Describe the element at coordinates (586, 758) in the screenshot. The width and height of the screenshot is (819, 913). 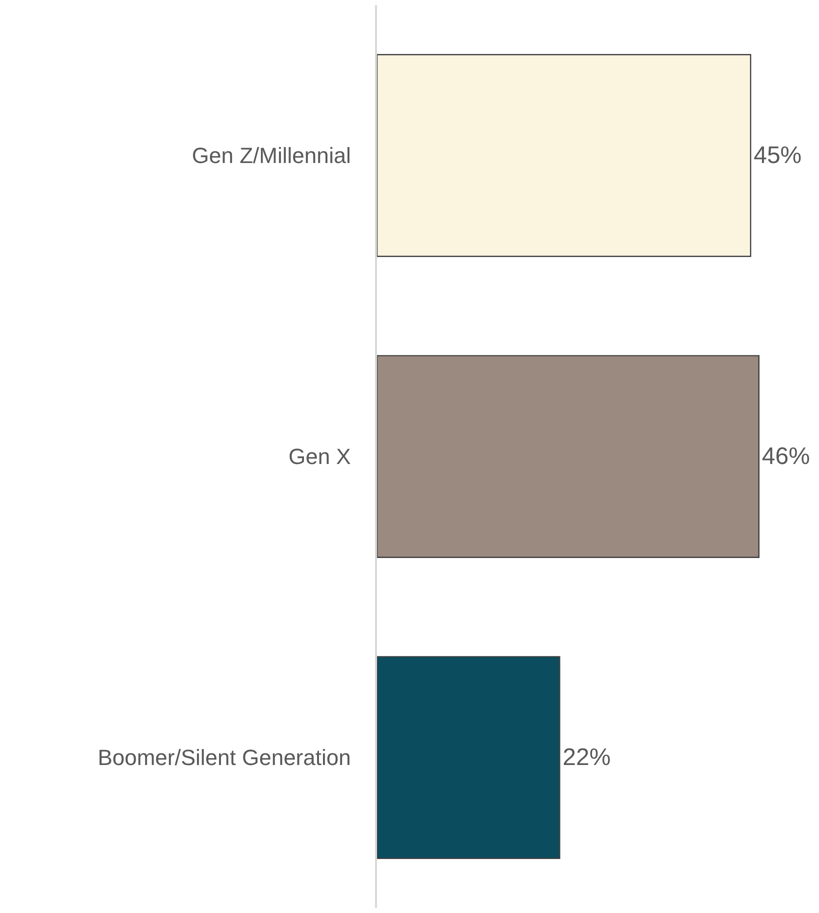
I see `data-label: 22%` at that location.